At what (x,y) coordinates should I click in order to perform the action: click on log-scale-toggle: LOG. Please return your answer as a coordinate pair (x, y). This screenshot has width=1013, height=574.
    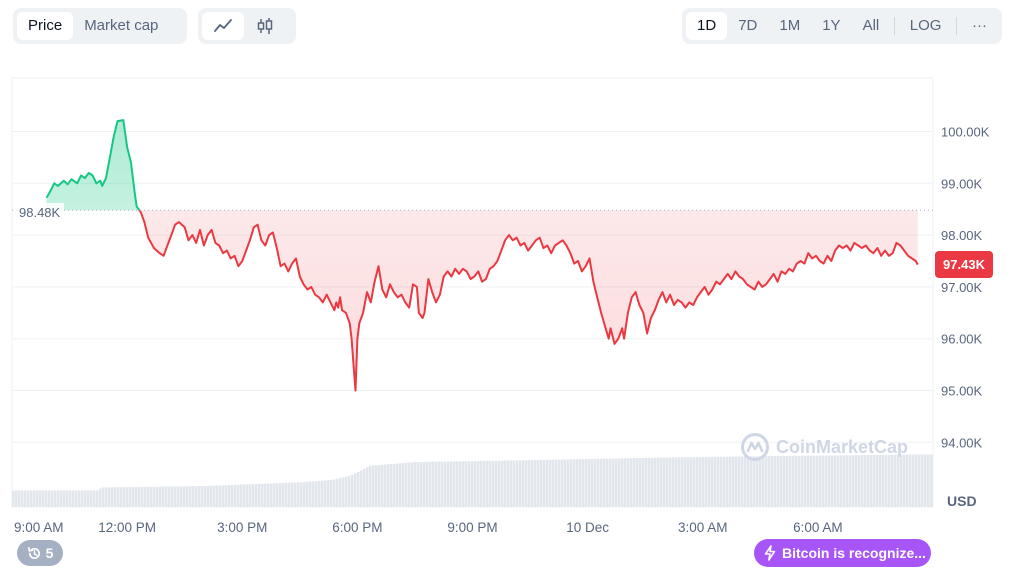
    Looking at the image, I should click on (925, 25).